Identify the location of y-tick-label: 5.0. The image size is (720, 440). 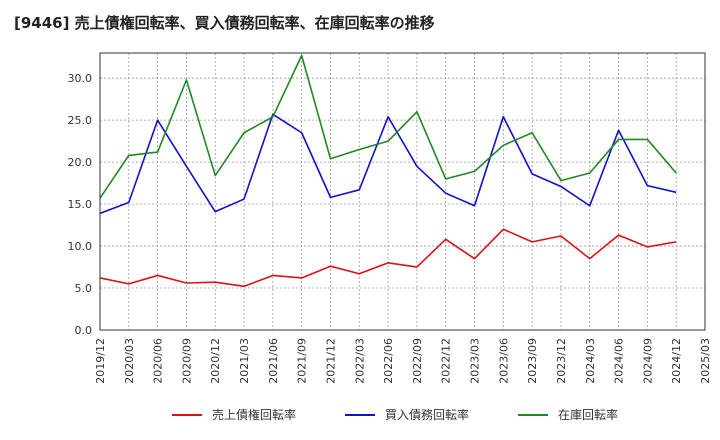
(84, 288).